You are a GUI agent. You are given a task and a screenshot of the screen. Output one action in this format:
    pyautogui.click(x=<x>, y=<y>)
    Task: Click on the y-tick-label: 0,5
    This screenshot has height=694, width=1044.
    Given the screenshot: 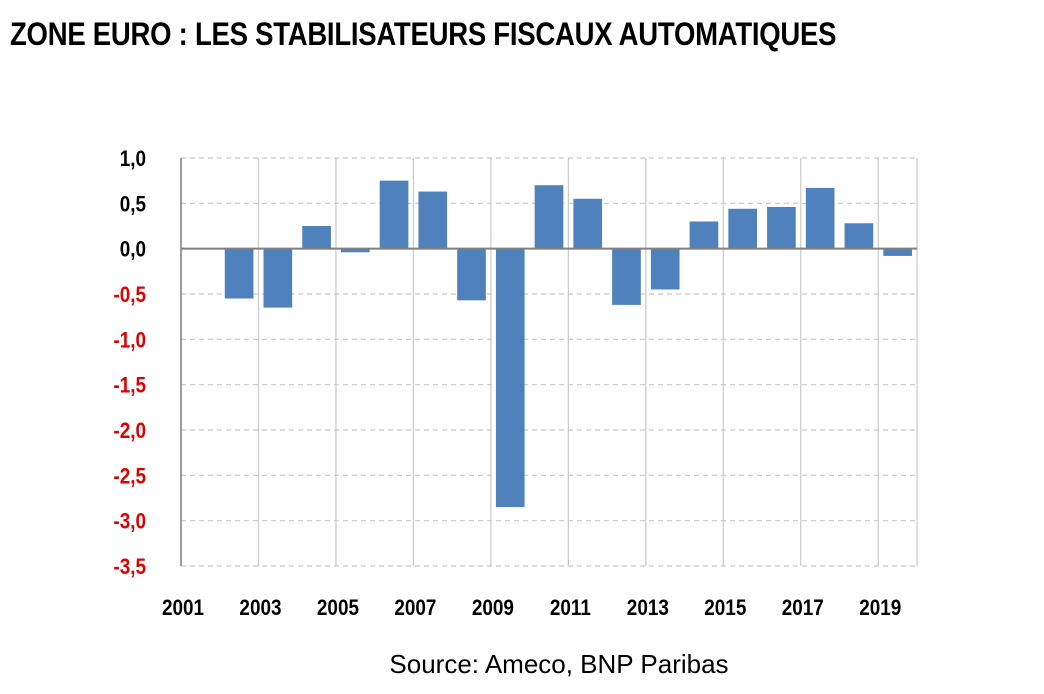 What is the action you would take?
    pyautogui.click(x=133, y=204)
    